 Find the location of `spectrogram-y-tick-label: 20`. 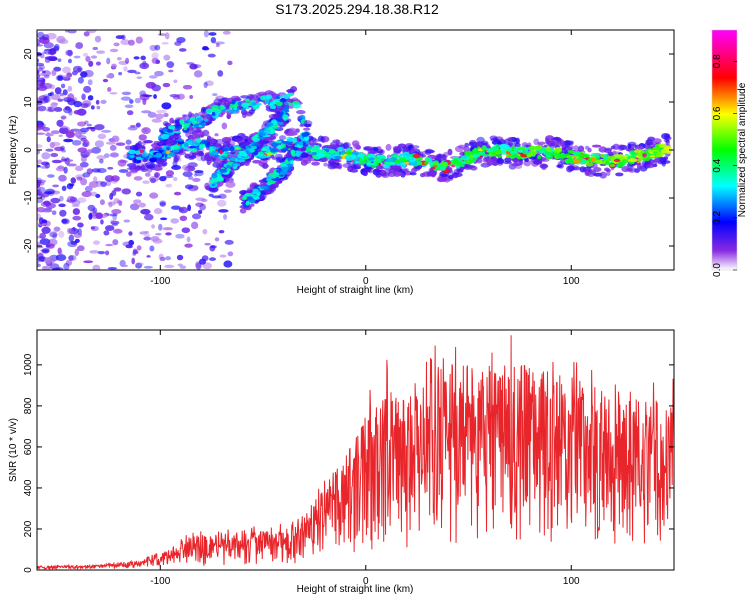

spectrogram-y-tick-label: 20 is located at coordinates (28, 54).